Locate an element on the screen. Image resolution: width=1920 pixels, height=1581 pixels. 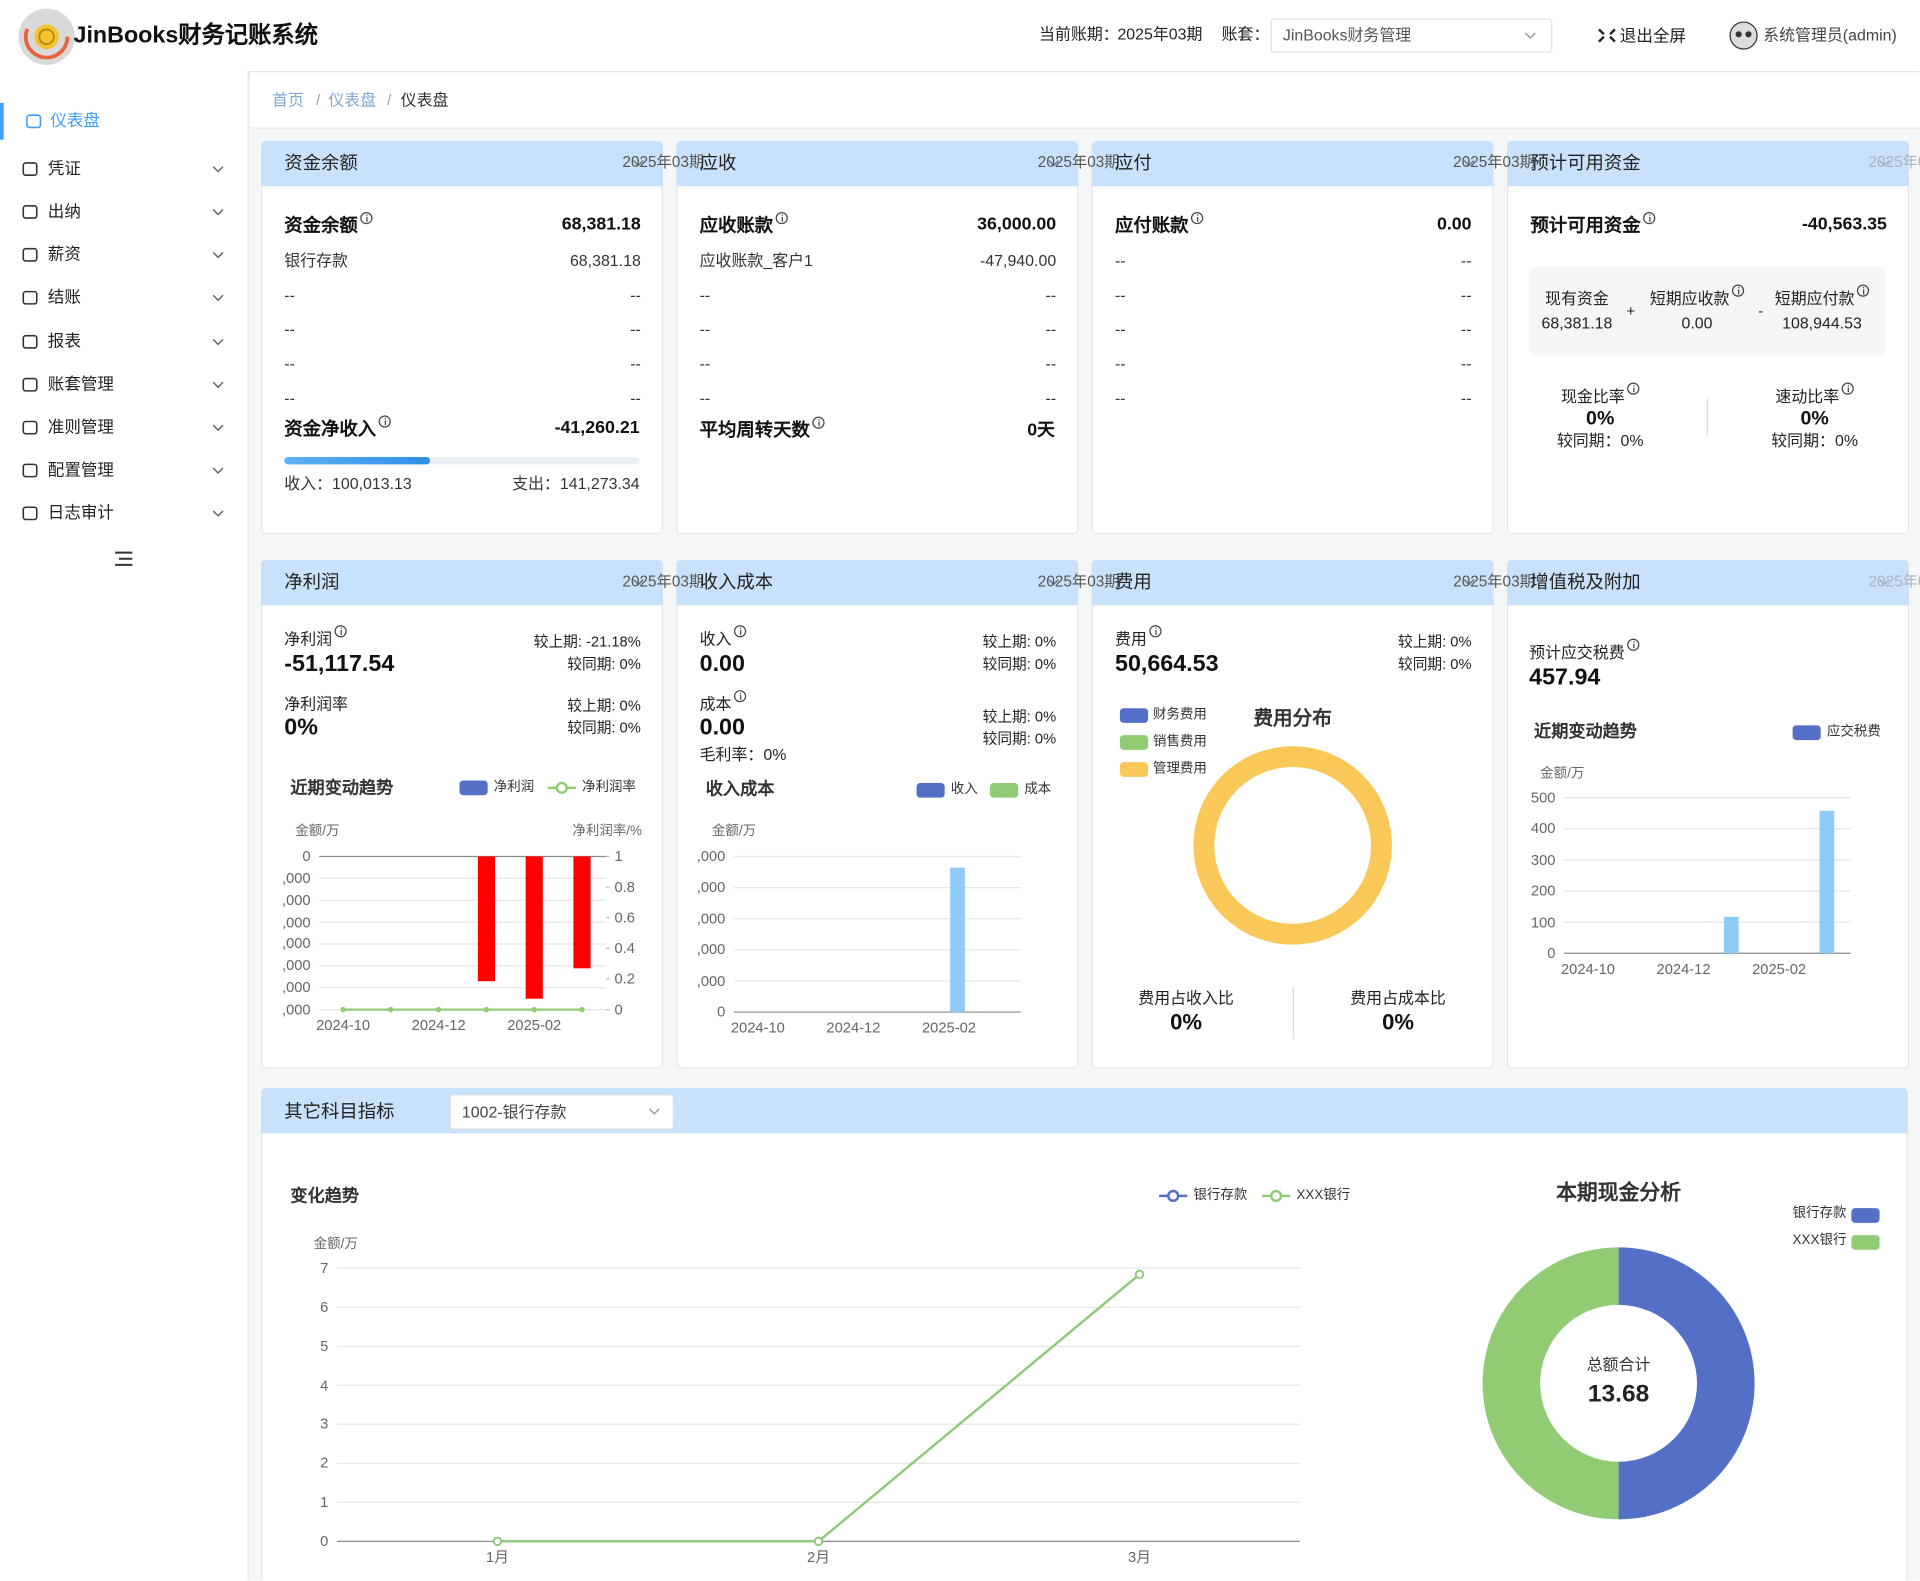
label: 0.00 is located at coordinates (722, 664).